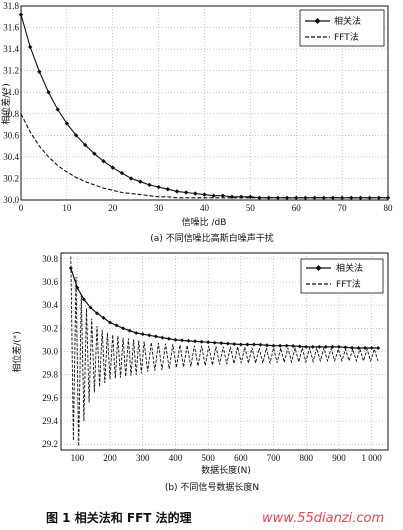 The width and height of the screenshot is (403, 530). What do you see at coordinates (50, 421) in the screenshot?
I see `chart-b-ytick-label: 29.4` at bounding box center [50, 421].